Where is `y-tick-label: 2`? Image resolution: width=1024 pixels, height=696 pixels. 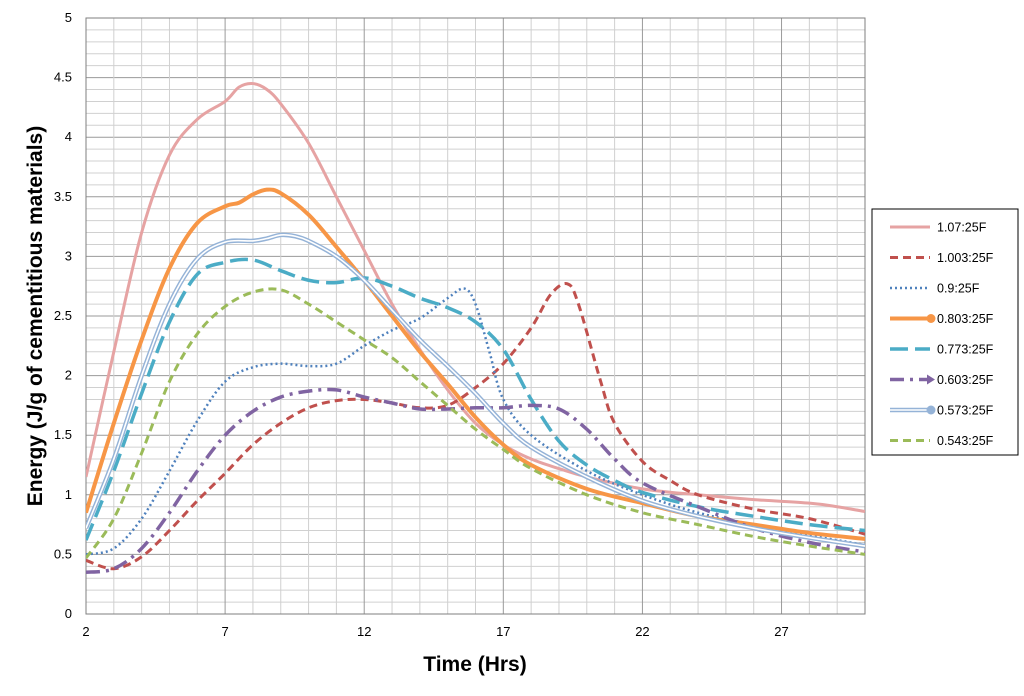
y-tick-label: 2 is located at coordinates (68, 375).